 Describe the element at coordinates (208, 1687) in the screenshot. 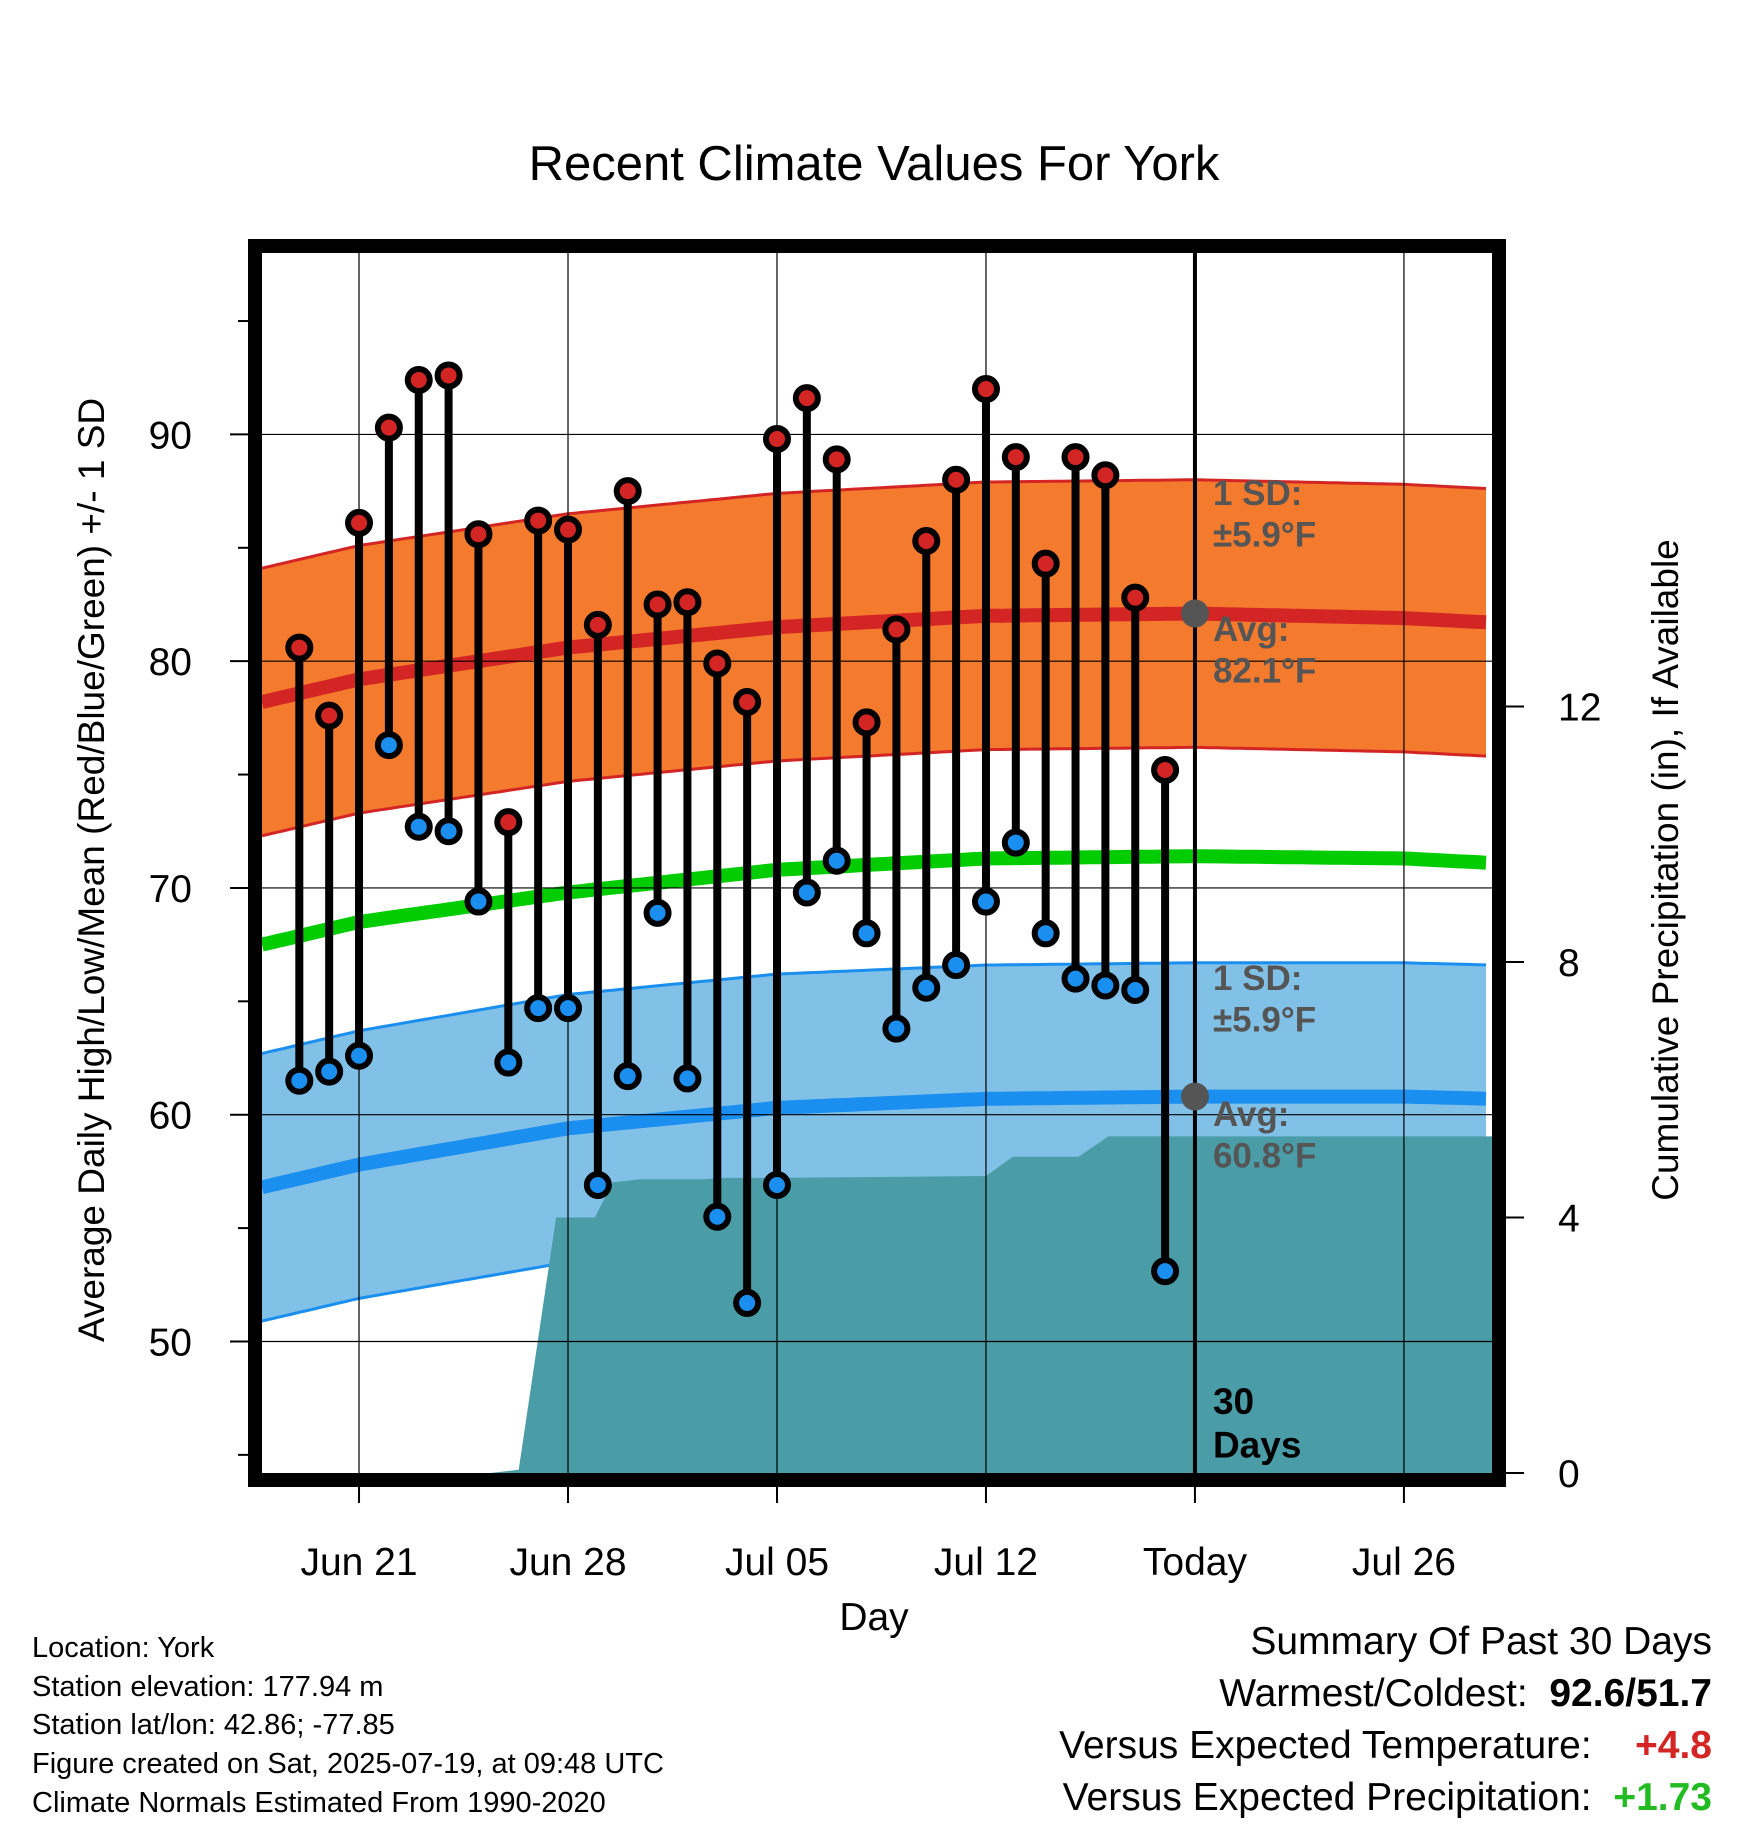

I see `footer-elevation: Station elevation: 177.94 m` at that location.